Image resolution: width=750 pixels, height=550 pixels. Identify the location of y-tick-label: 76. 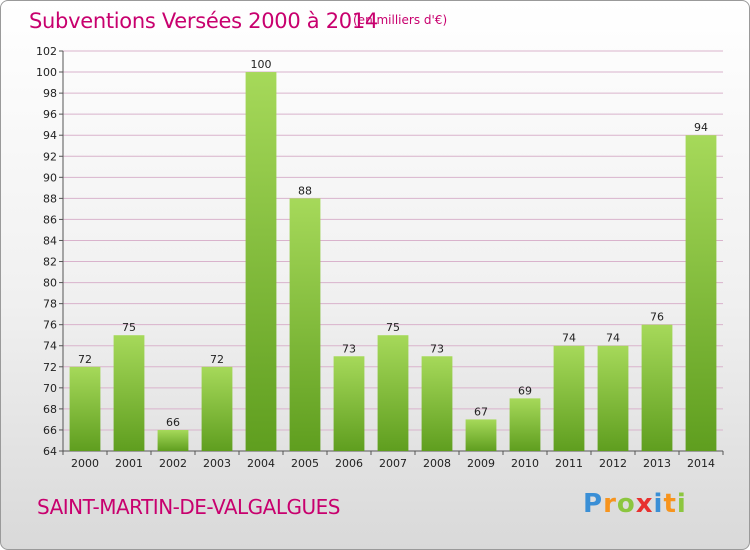
(50, 325).